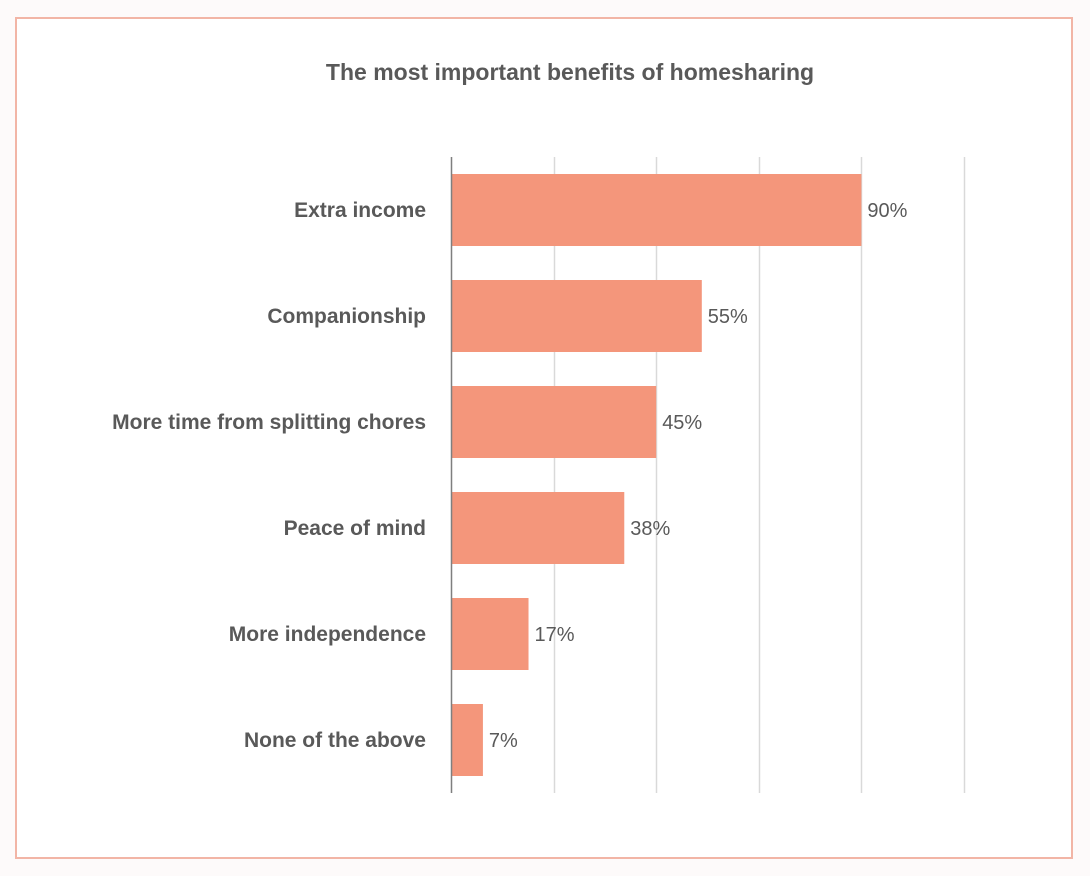 Image resolution: width=1090 pixels, height=876 pixels. I want to click on data-label: 90%, so click(887, 211).